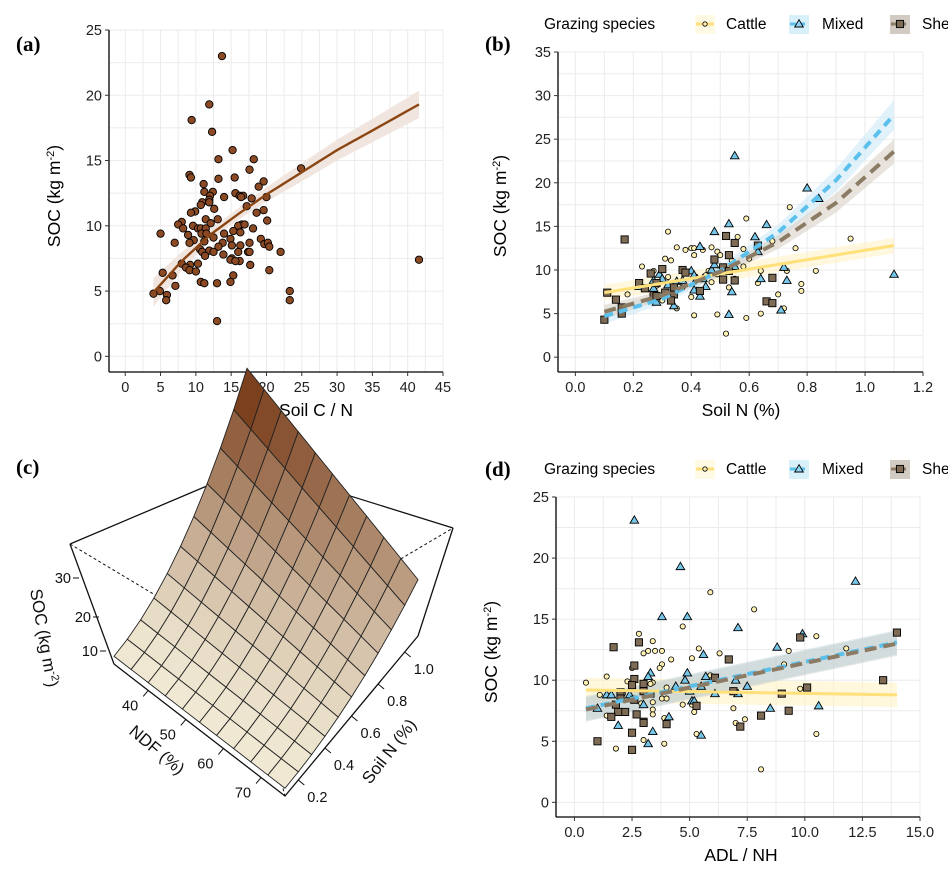 The image size is (948, 875). Describe the element at coordinates (498, 469) in the screenshot. I see `panel-label-d: (d)` at that location.